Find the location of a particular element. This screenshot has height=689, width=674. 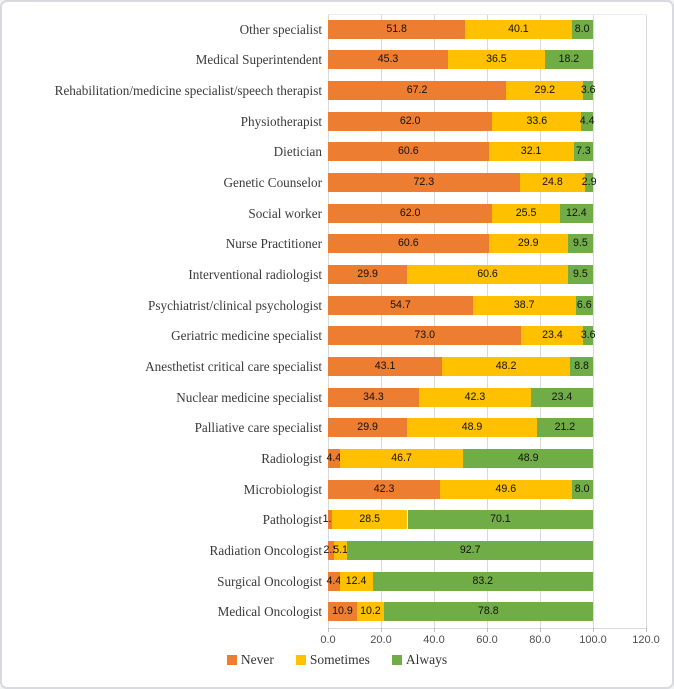

bar-segment-sometimes: 29.9 is located at coordinates (528, 244).